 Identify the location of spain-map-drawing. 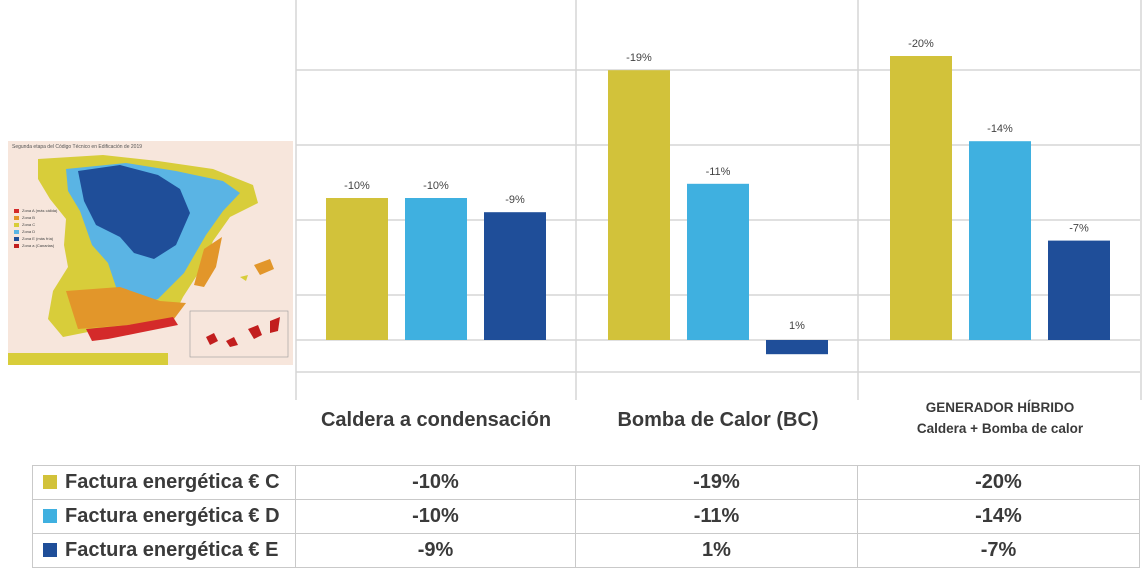
(148, 260).